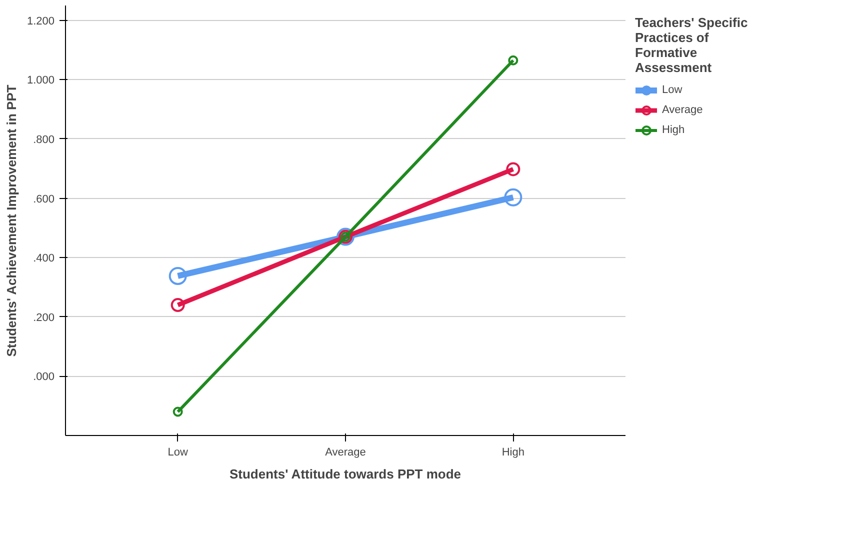  I want to click on y-tick-label: .600, so click(44, 199).